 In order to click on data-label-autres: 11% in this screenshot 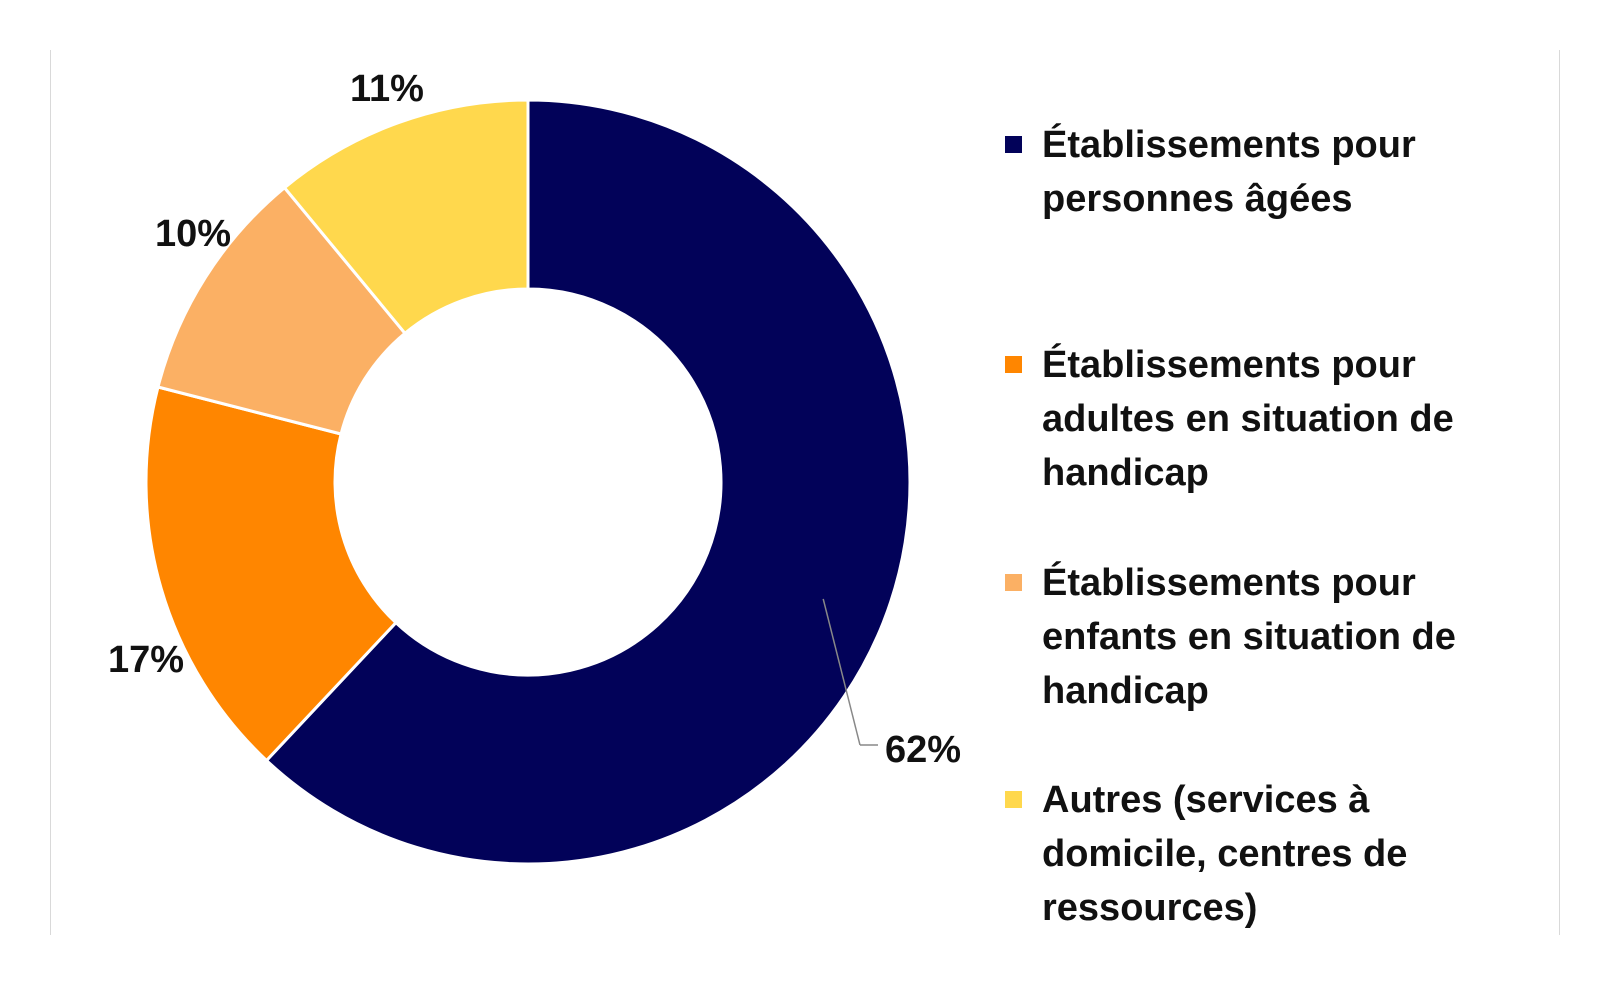, I will do `click(387, 89)`.